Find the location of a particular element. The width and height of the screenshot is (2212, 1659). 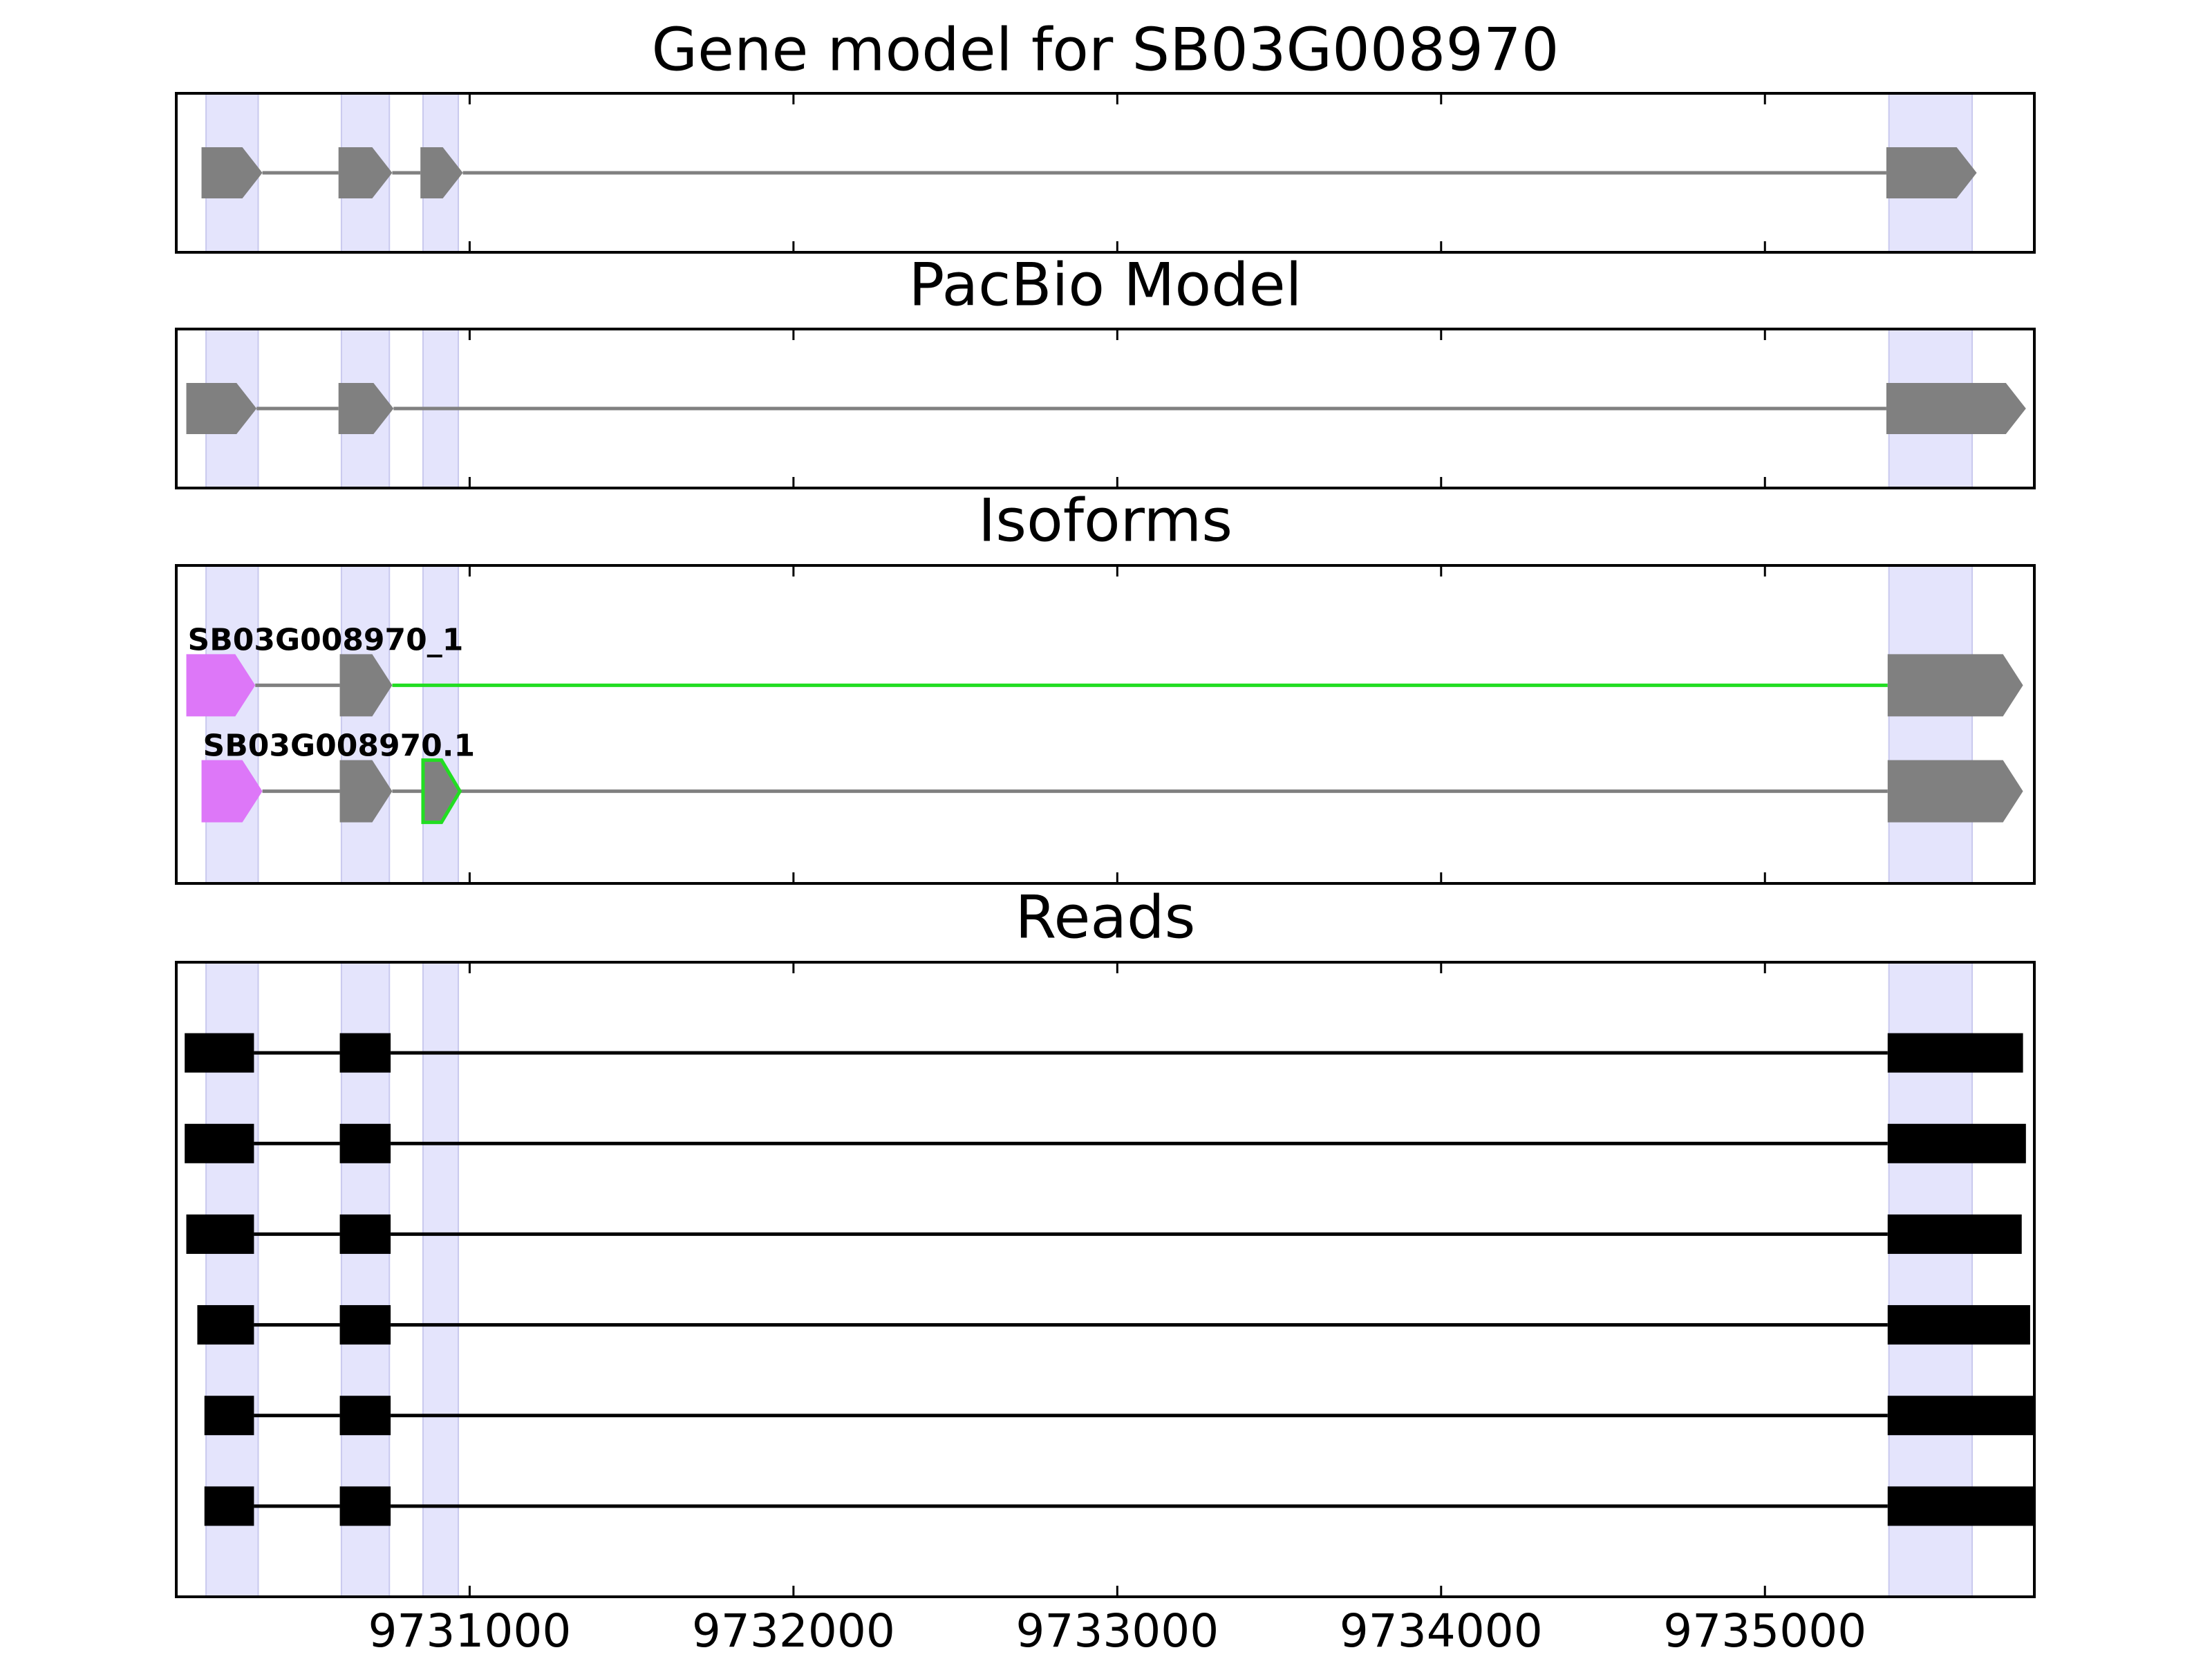

x-tick-label: 9731000 is located at coordinates (469, 1631).